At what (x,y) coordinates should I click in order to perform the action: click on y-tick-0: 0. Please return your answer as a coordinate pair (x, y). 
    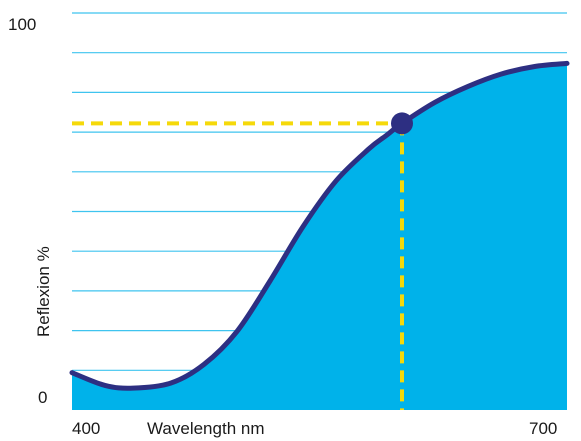
    Looking at the image, I should click on (42, 397).